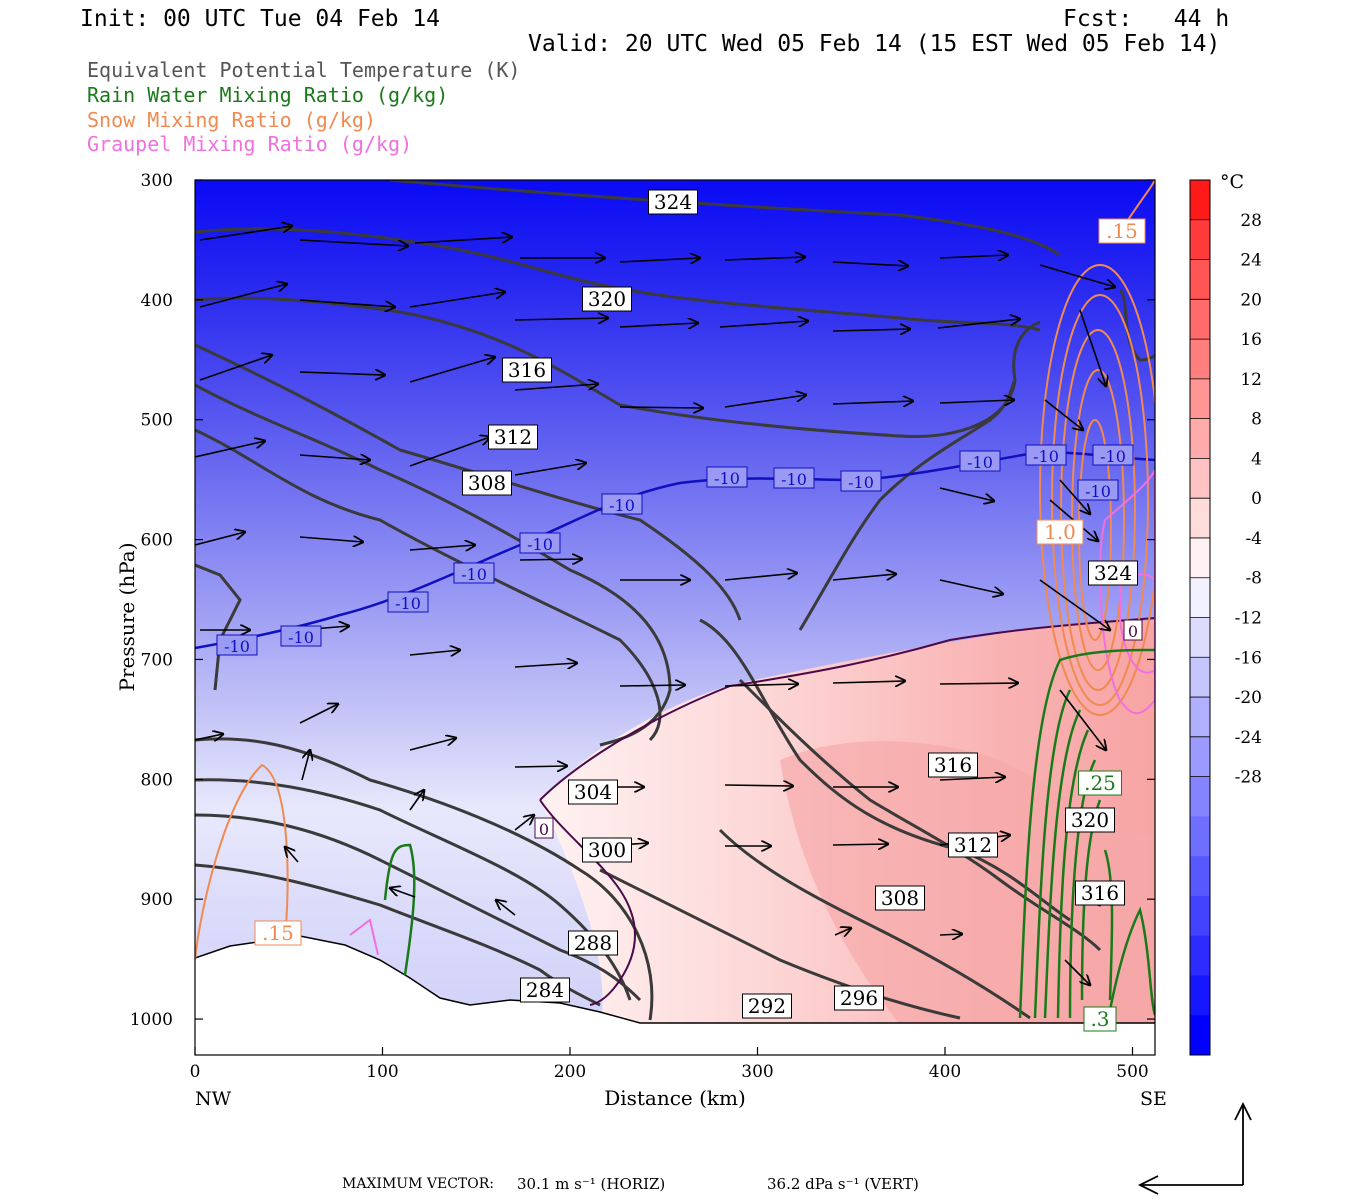 This screenshot has width=1350, height=1200. What do you see at coordinates (157, 301) in the screenshot?
I see `y-tick-label: 400` at bounding box center [157, 301].